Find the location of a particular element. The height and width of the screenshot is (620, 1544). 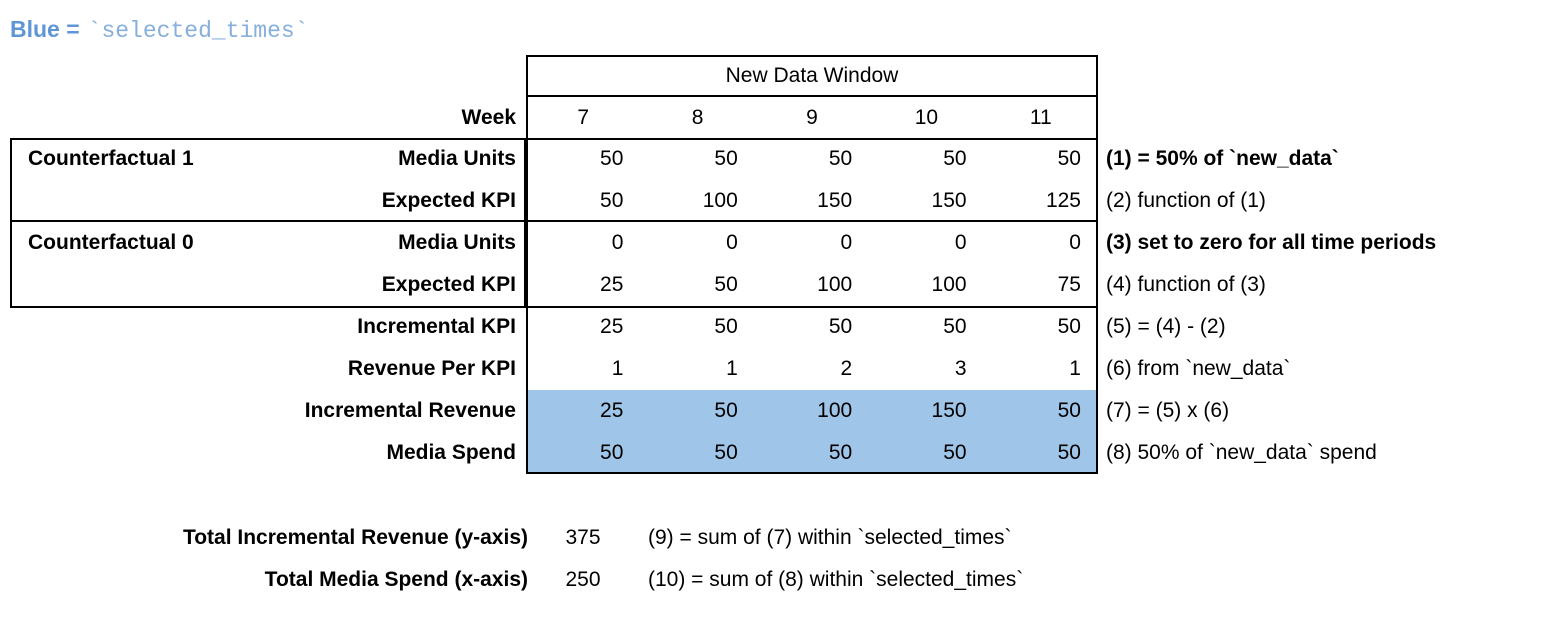

cell-value: 125 is located at coordinates (1063, 200).